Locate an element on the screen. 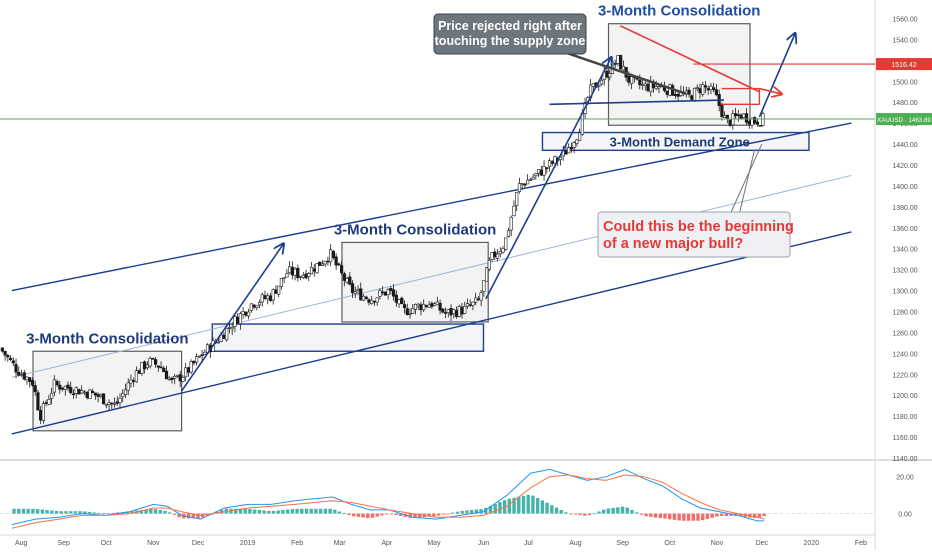 The image size is (932, 555). time-tick-label: Mar is located at coordinates (340, 543).